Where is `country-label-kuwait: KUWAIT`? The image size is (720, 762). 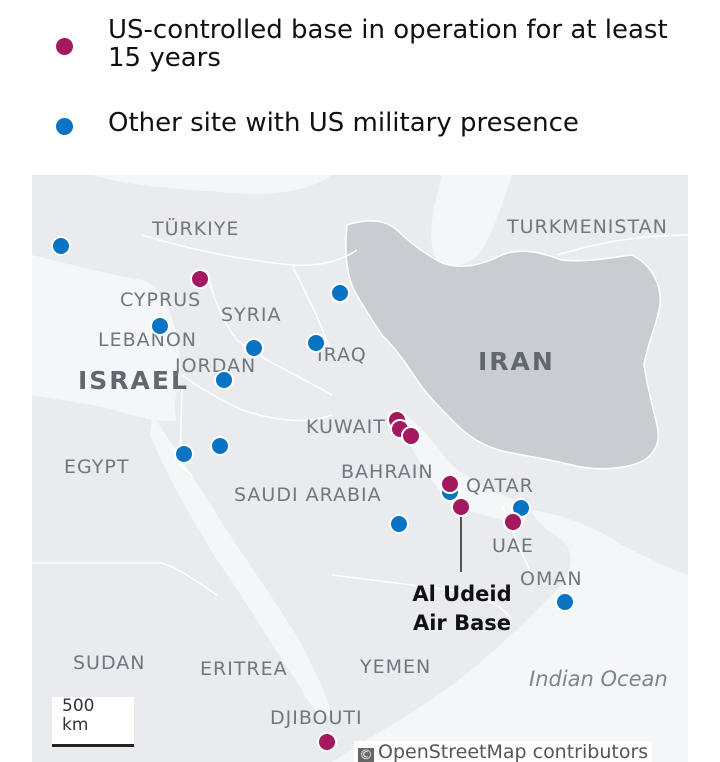
country-label-kuwait: KUWAIT is located at coordinates (346, 427).